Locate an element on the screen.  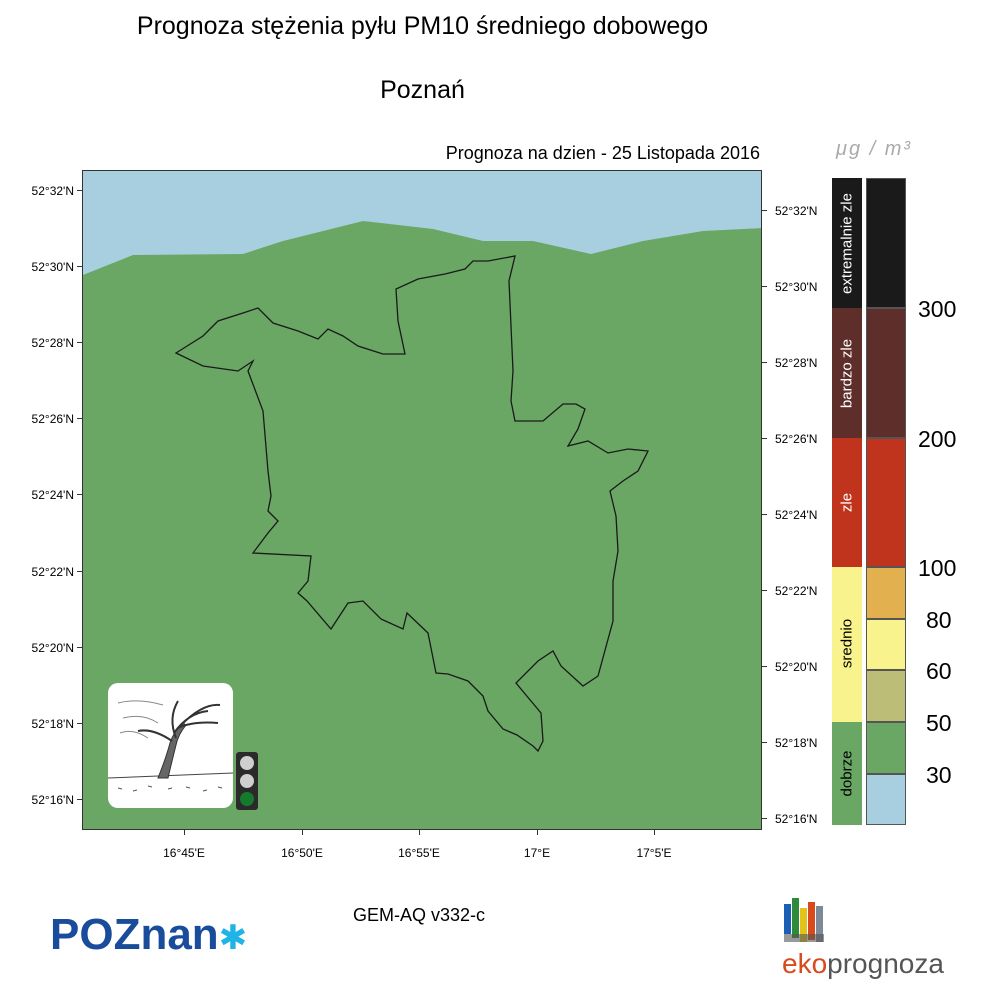
category-label: extremalnie zle is located at coordinates (847, 243).